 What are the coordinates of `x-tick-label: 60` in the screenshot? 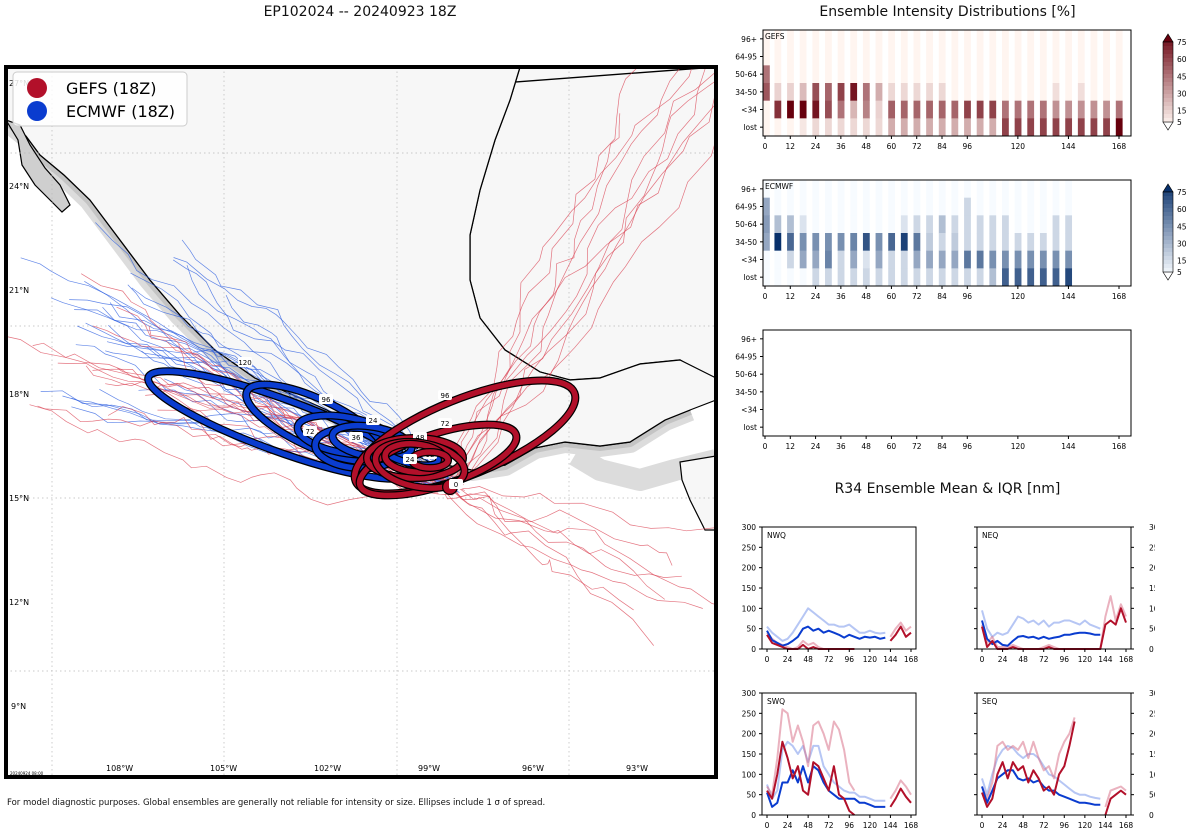 It's located at (892, 296).